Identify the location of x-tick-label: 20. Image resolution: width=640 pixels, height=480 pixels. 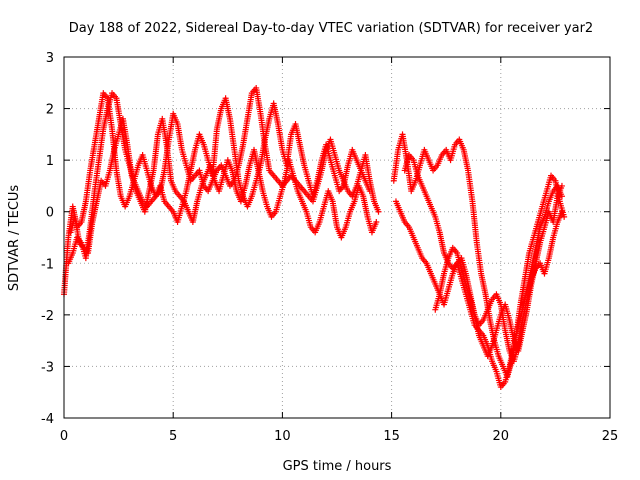
(501, 436).